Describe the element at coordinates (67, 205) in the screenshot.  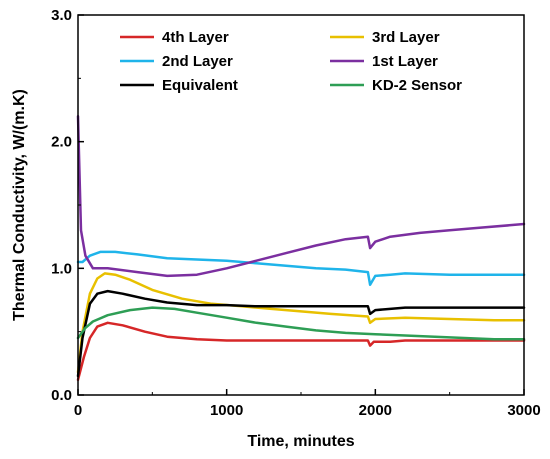
I see `y-axis-ticks: 0.0 1.0 2.0 3.0` at that location.